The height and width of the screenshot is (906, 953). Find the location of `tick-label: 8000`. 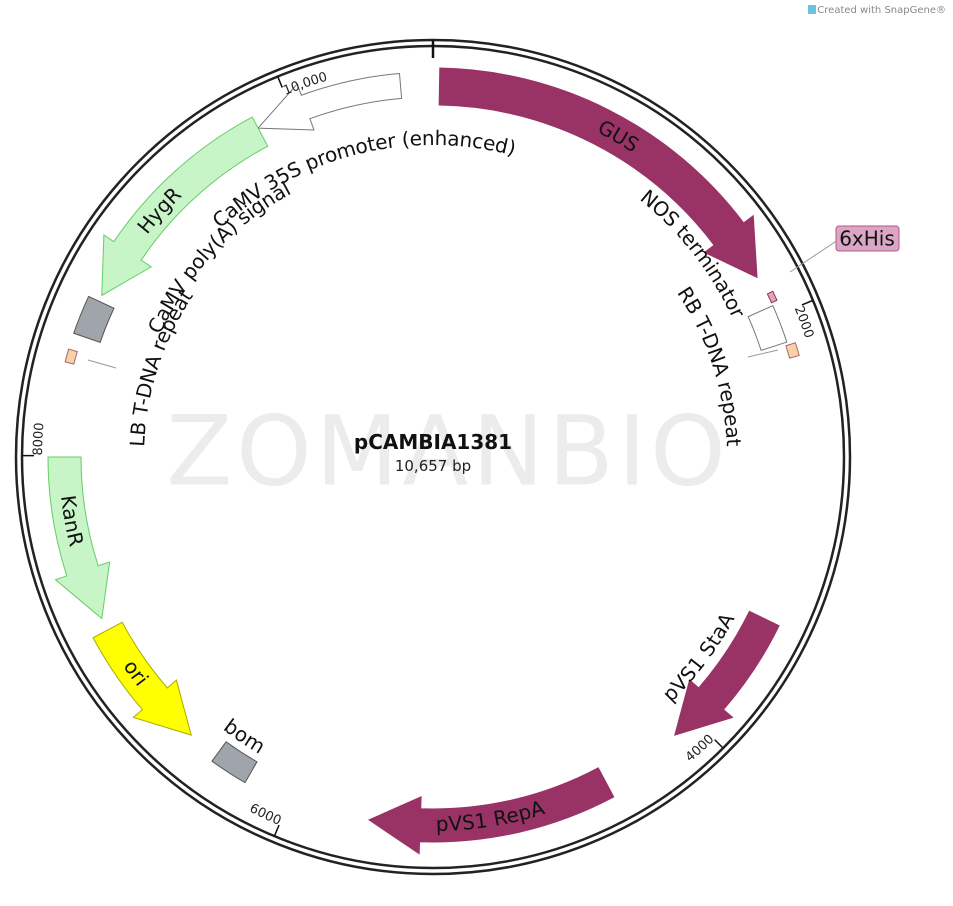

tick-label: 8000 is located at coordinates (38, 439).